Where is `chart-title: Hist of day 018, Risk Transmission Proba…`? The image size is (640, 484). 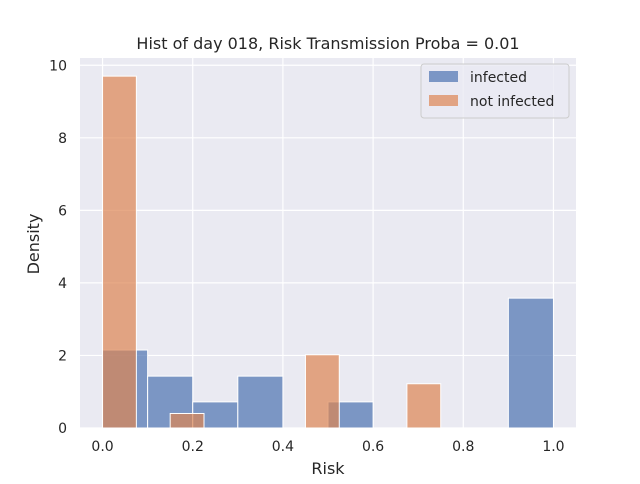
chart-title: Hist of day 018, Risk Transmission Proba… is located at coordinates (327, 43).